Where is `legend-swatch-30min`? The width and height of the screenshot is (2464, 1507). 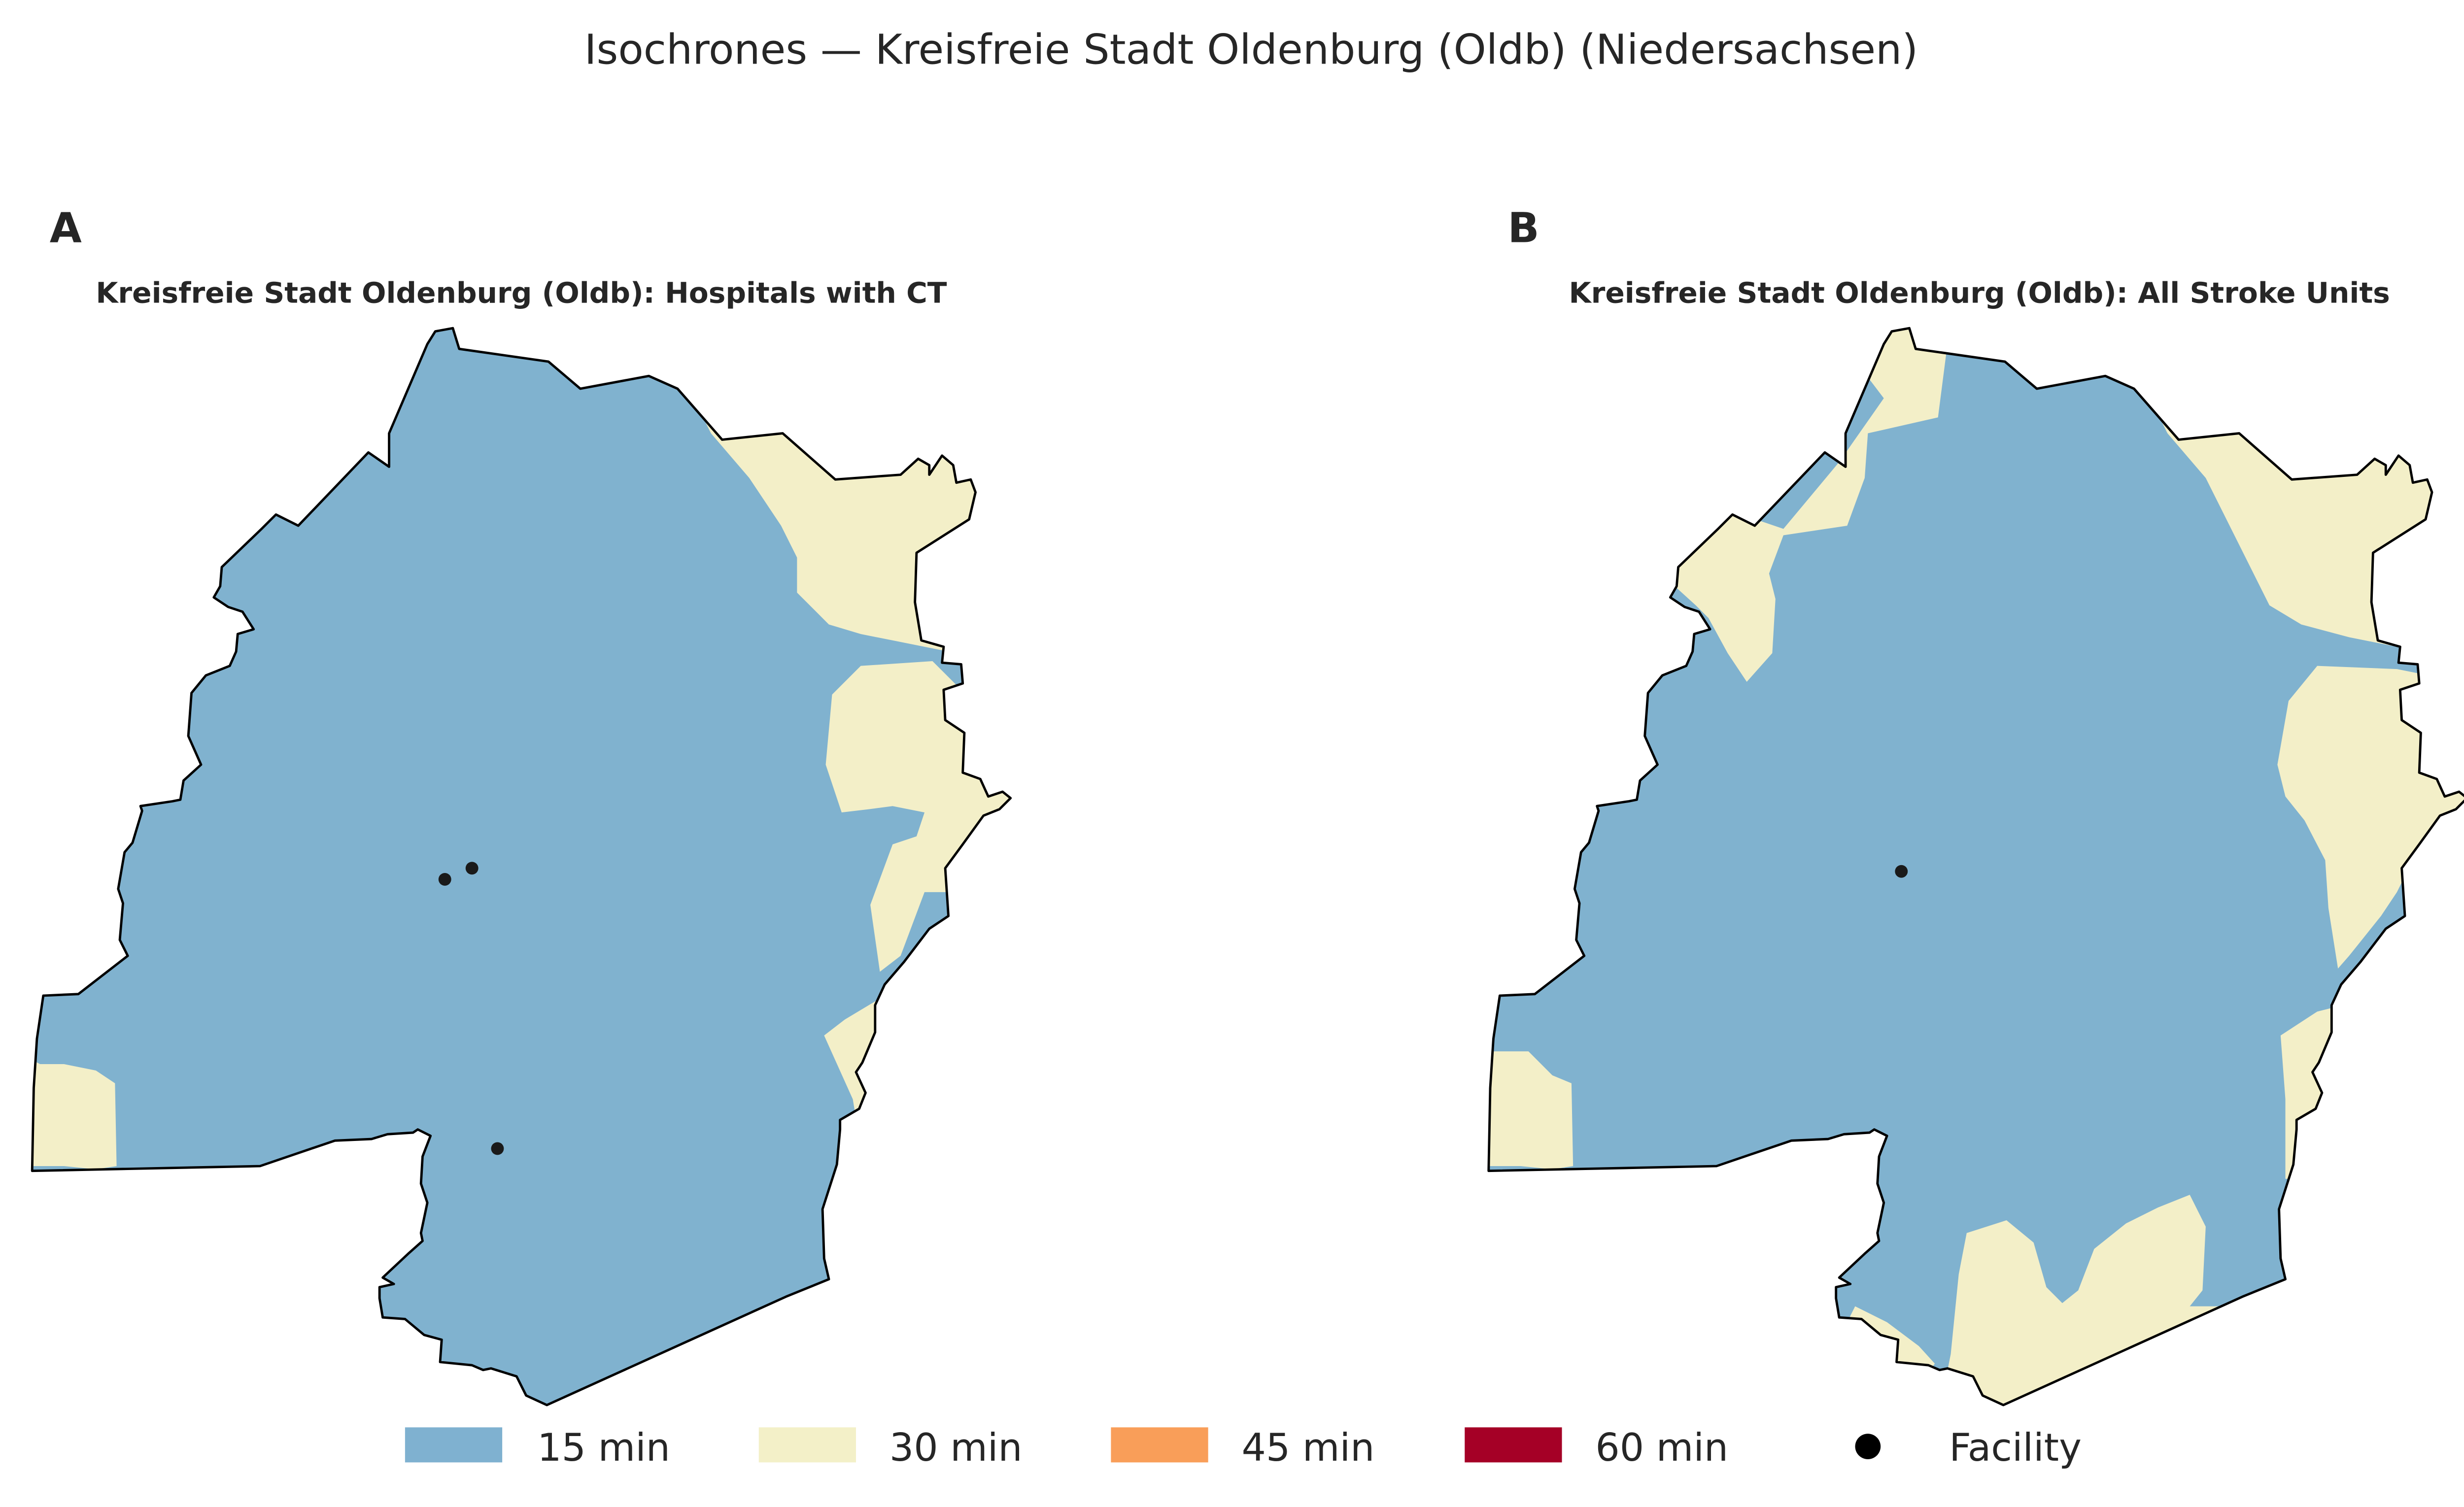
legend-swatch-30min is located at coordinates (807, 1445).